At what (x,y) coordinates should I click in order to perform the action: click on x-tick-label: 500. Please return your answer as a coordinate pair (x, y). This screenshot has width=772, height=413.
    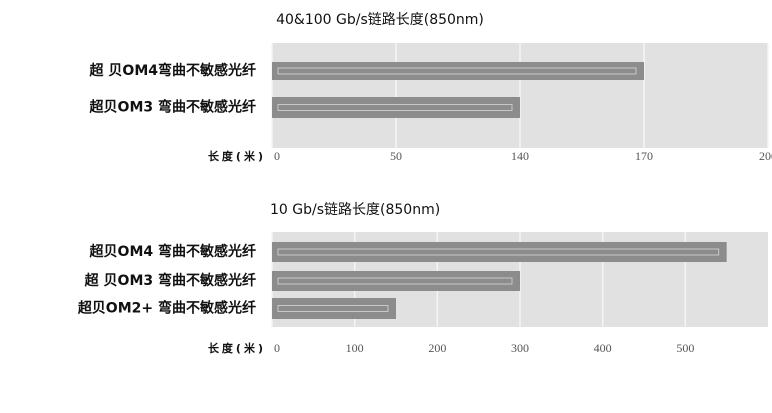
    Looking at the image, I should click on (685, 348).